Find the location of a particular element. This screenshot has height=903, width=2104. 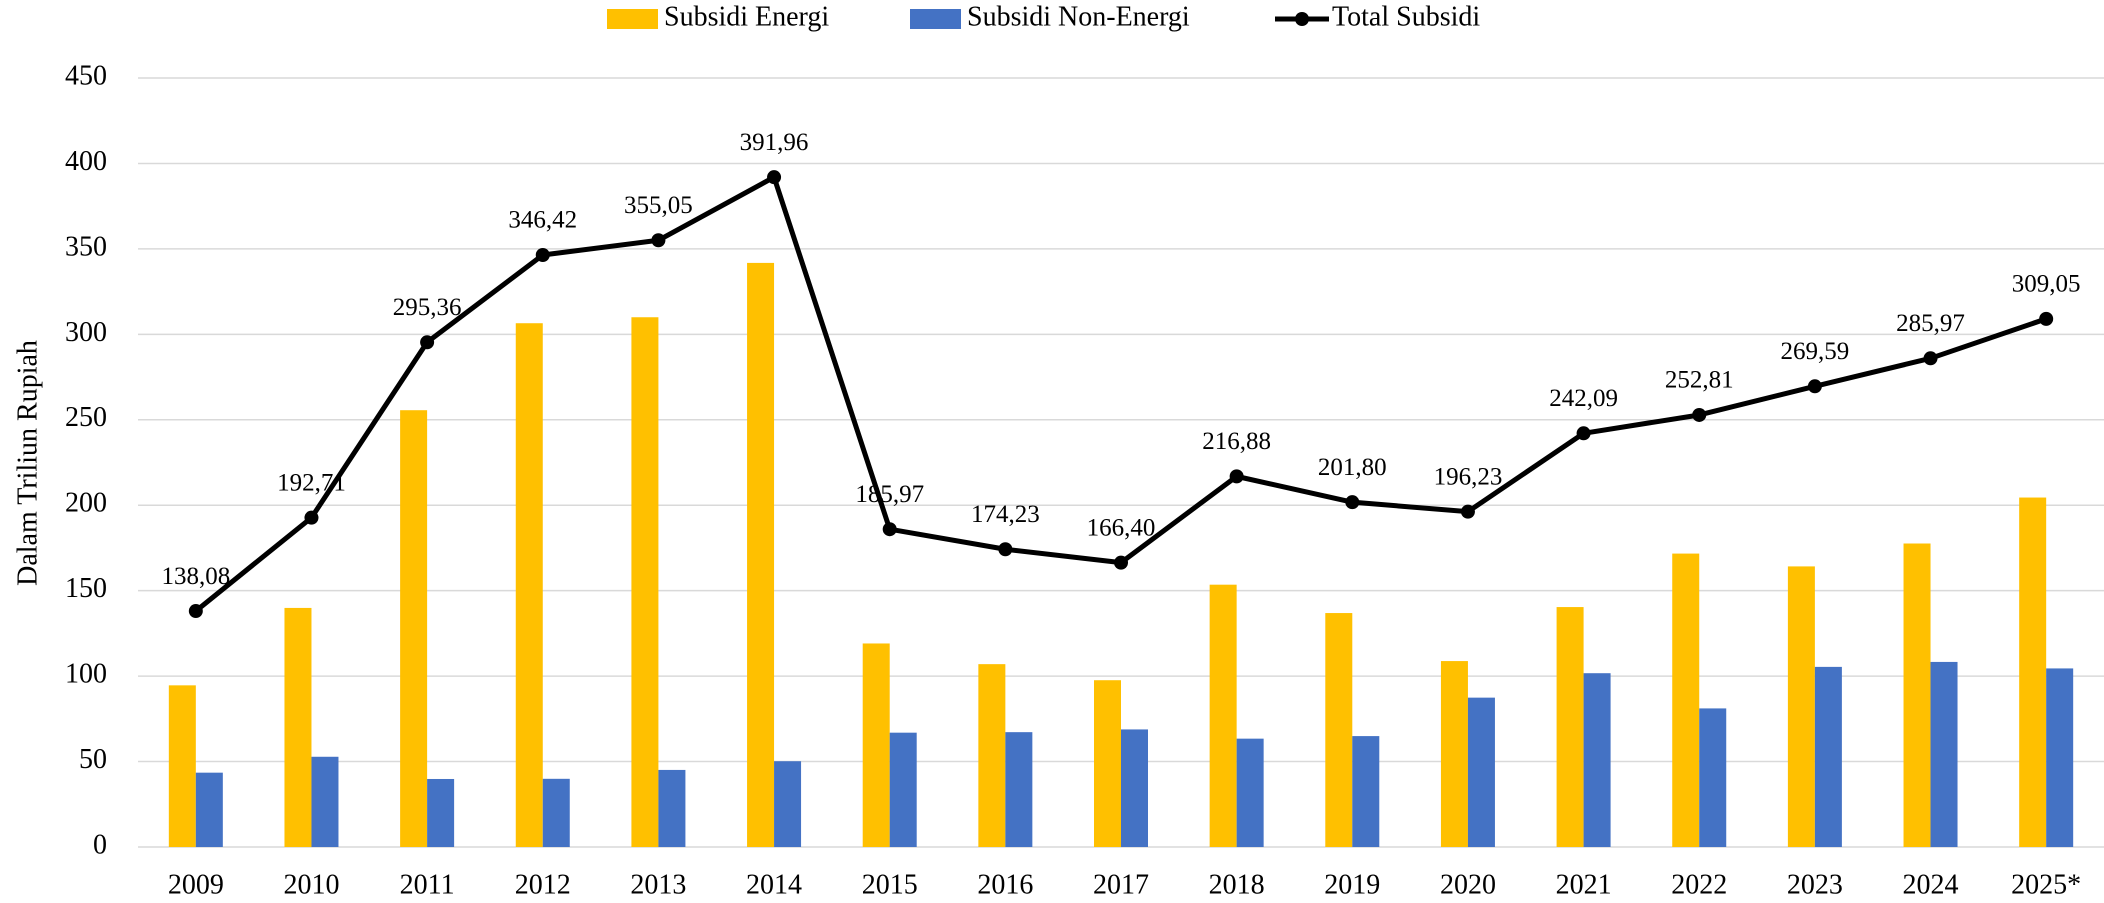

x-tick-label: 2012 is located at coordinates (543, 884).